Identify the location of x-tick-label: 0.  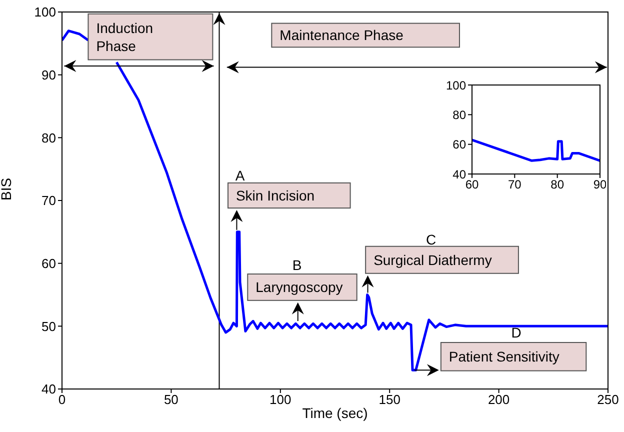
(62, 400).